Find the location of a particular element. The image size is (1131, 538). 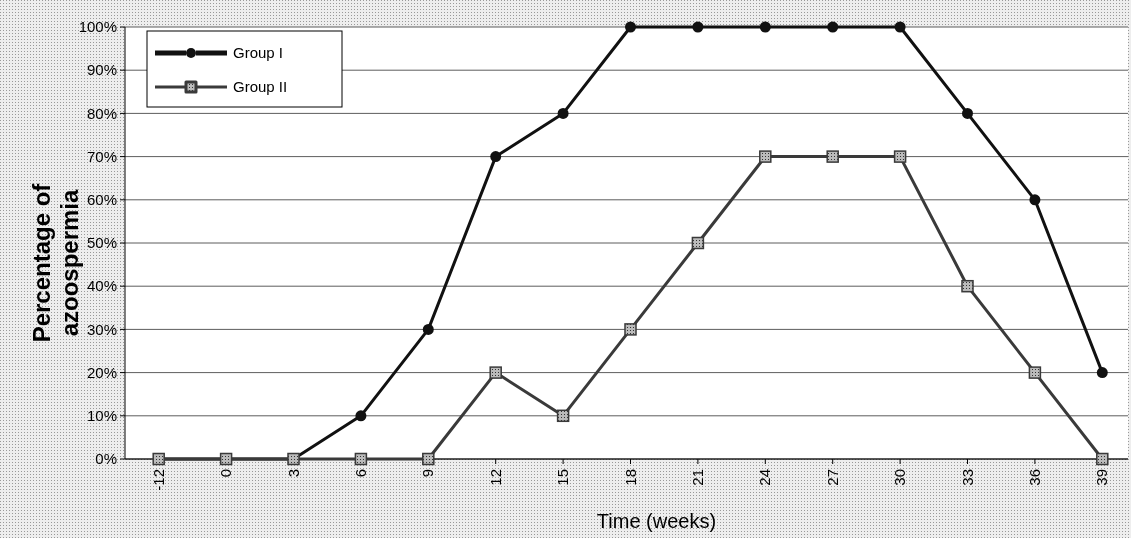

x-tick-label: 12 is located at coordinates (495, 477).